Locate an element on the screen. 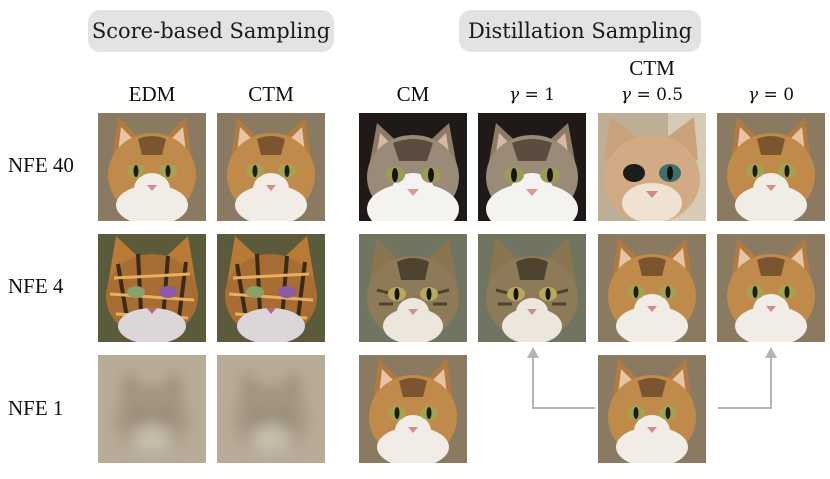 This screenshot has height=479, width=830. column-header-ctm-distill: CTM is located at coordinates (652, 68).